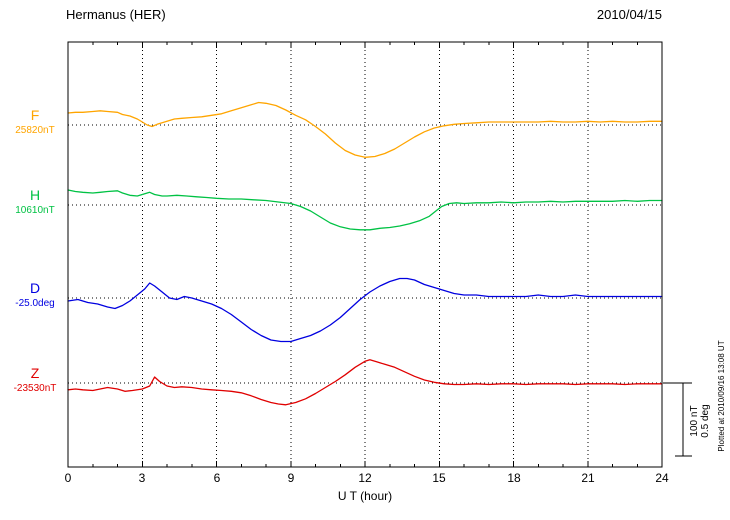  What do you see at coordinates (68, 478) in the screenshot?
I see `x-tick-0: 0` at bounding box center [68, 478].